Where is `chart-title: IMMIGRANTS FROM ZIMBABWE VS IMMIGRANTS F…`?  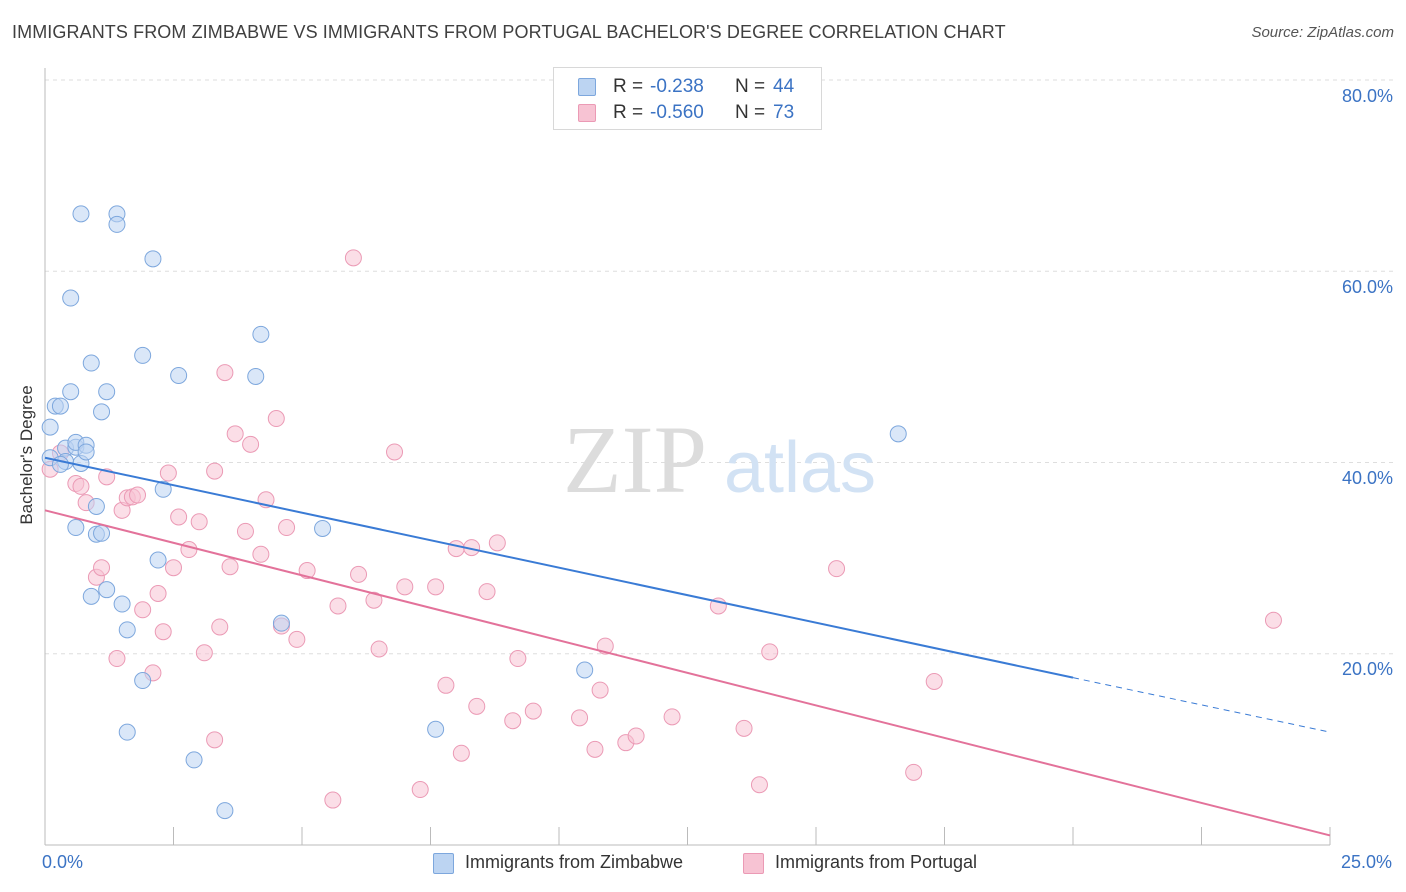 chart-title: IMMIGRANTS FROM ZIMBABWE VS IMMIGRANTS F… is located at coordinates (509, 32).